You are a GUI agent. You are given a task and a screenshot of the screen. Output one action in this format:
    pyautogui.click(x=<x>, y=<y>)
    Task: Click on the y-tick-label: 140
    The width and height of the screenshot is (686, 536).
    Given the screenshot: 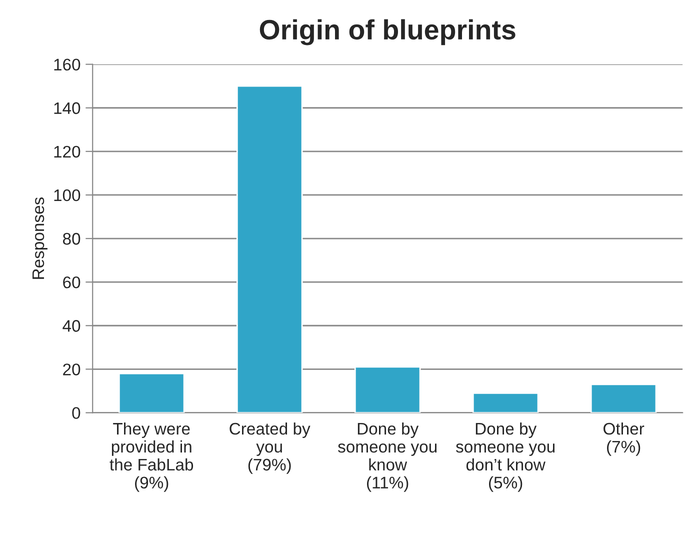 What is the action you would take?
    pyautogui.click(x=67, y=108)
    